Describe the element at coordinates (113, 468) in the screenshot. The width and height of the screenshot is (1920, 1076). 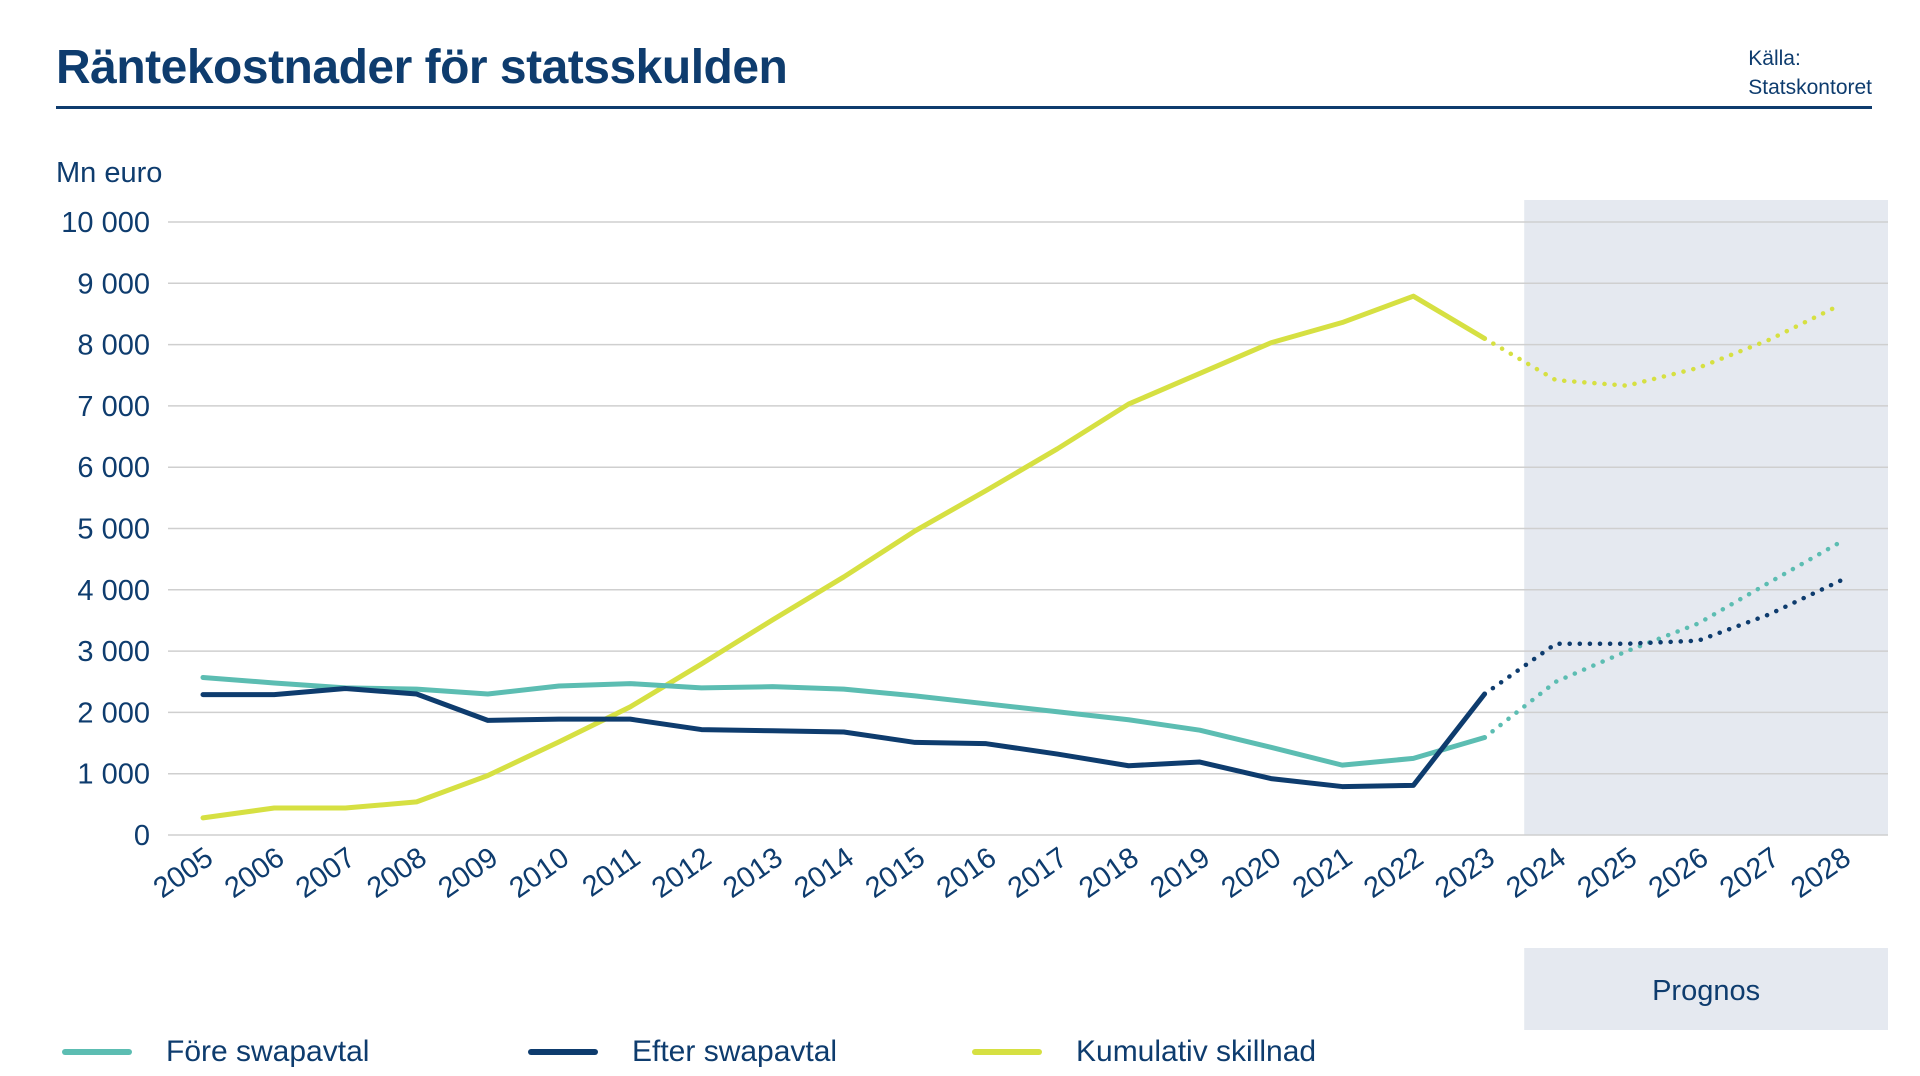
I see `y-tick-label: 6 000` at that location.